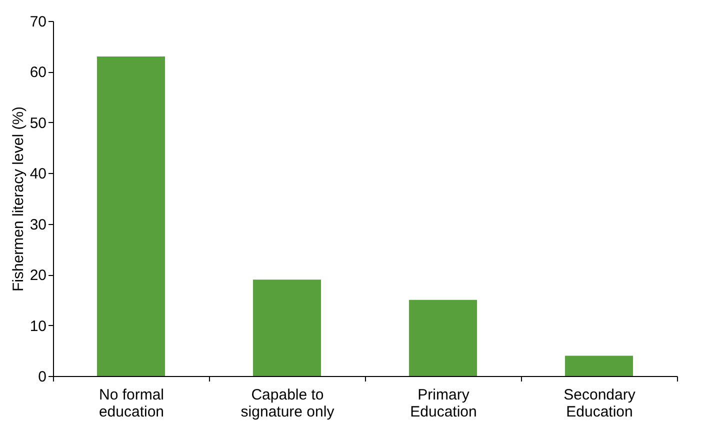 Image resolution: width=715 pixels, height=439 pixels. Describe the element at coordinates (38, 326) in the screenshot. I see `y-tick-label: 10` at that location.